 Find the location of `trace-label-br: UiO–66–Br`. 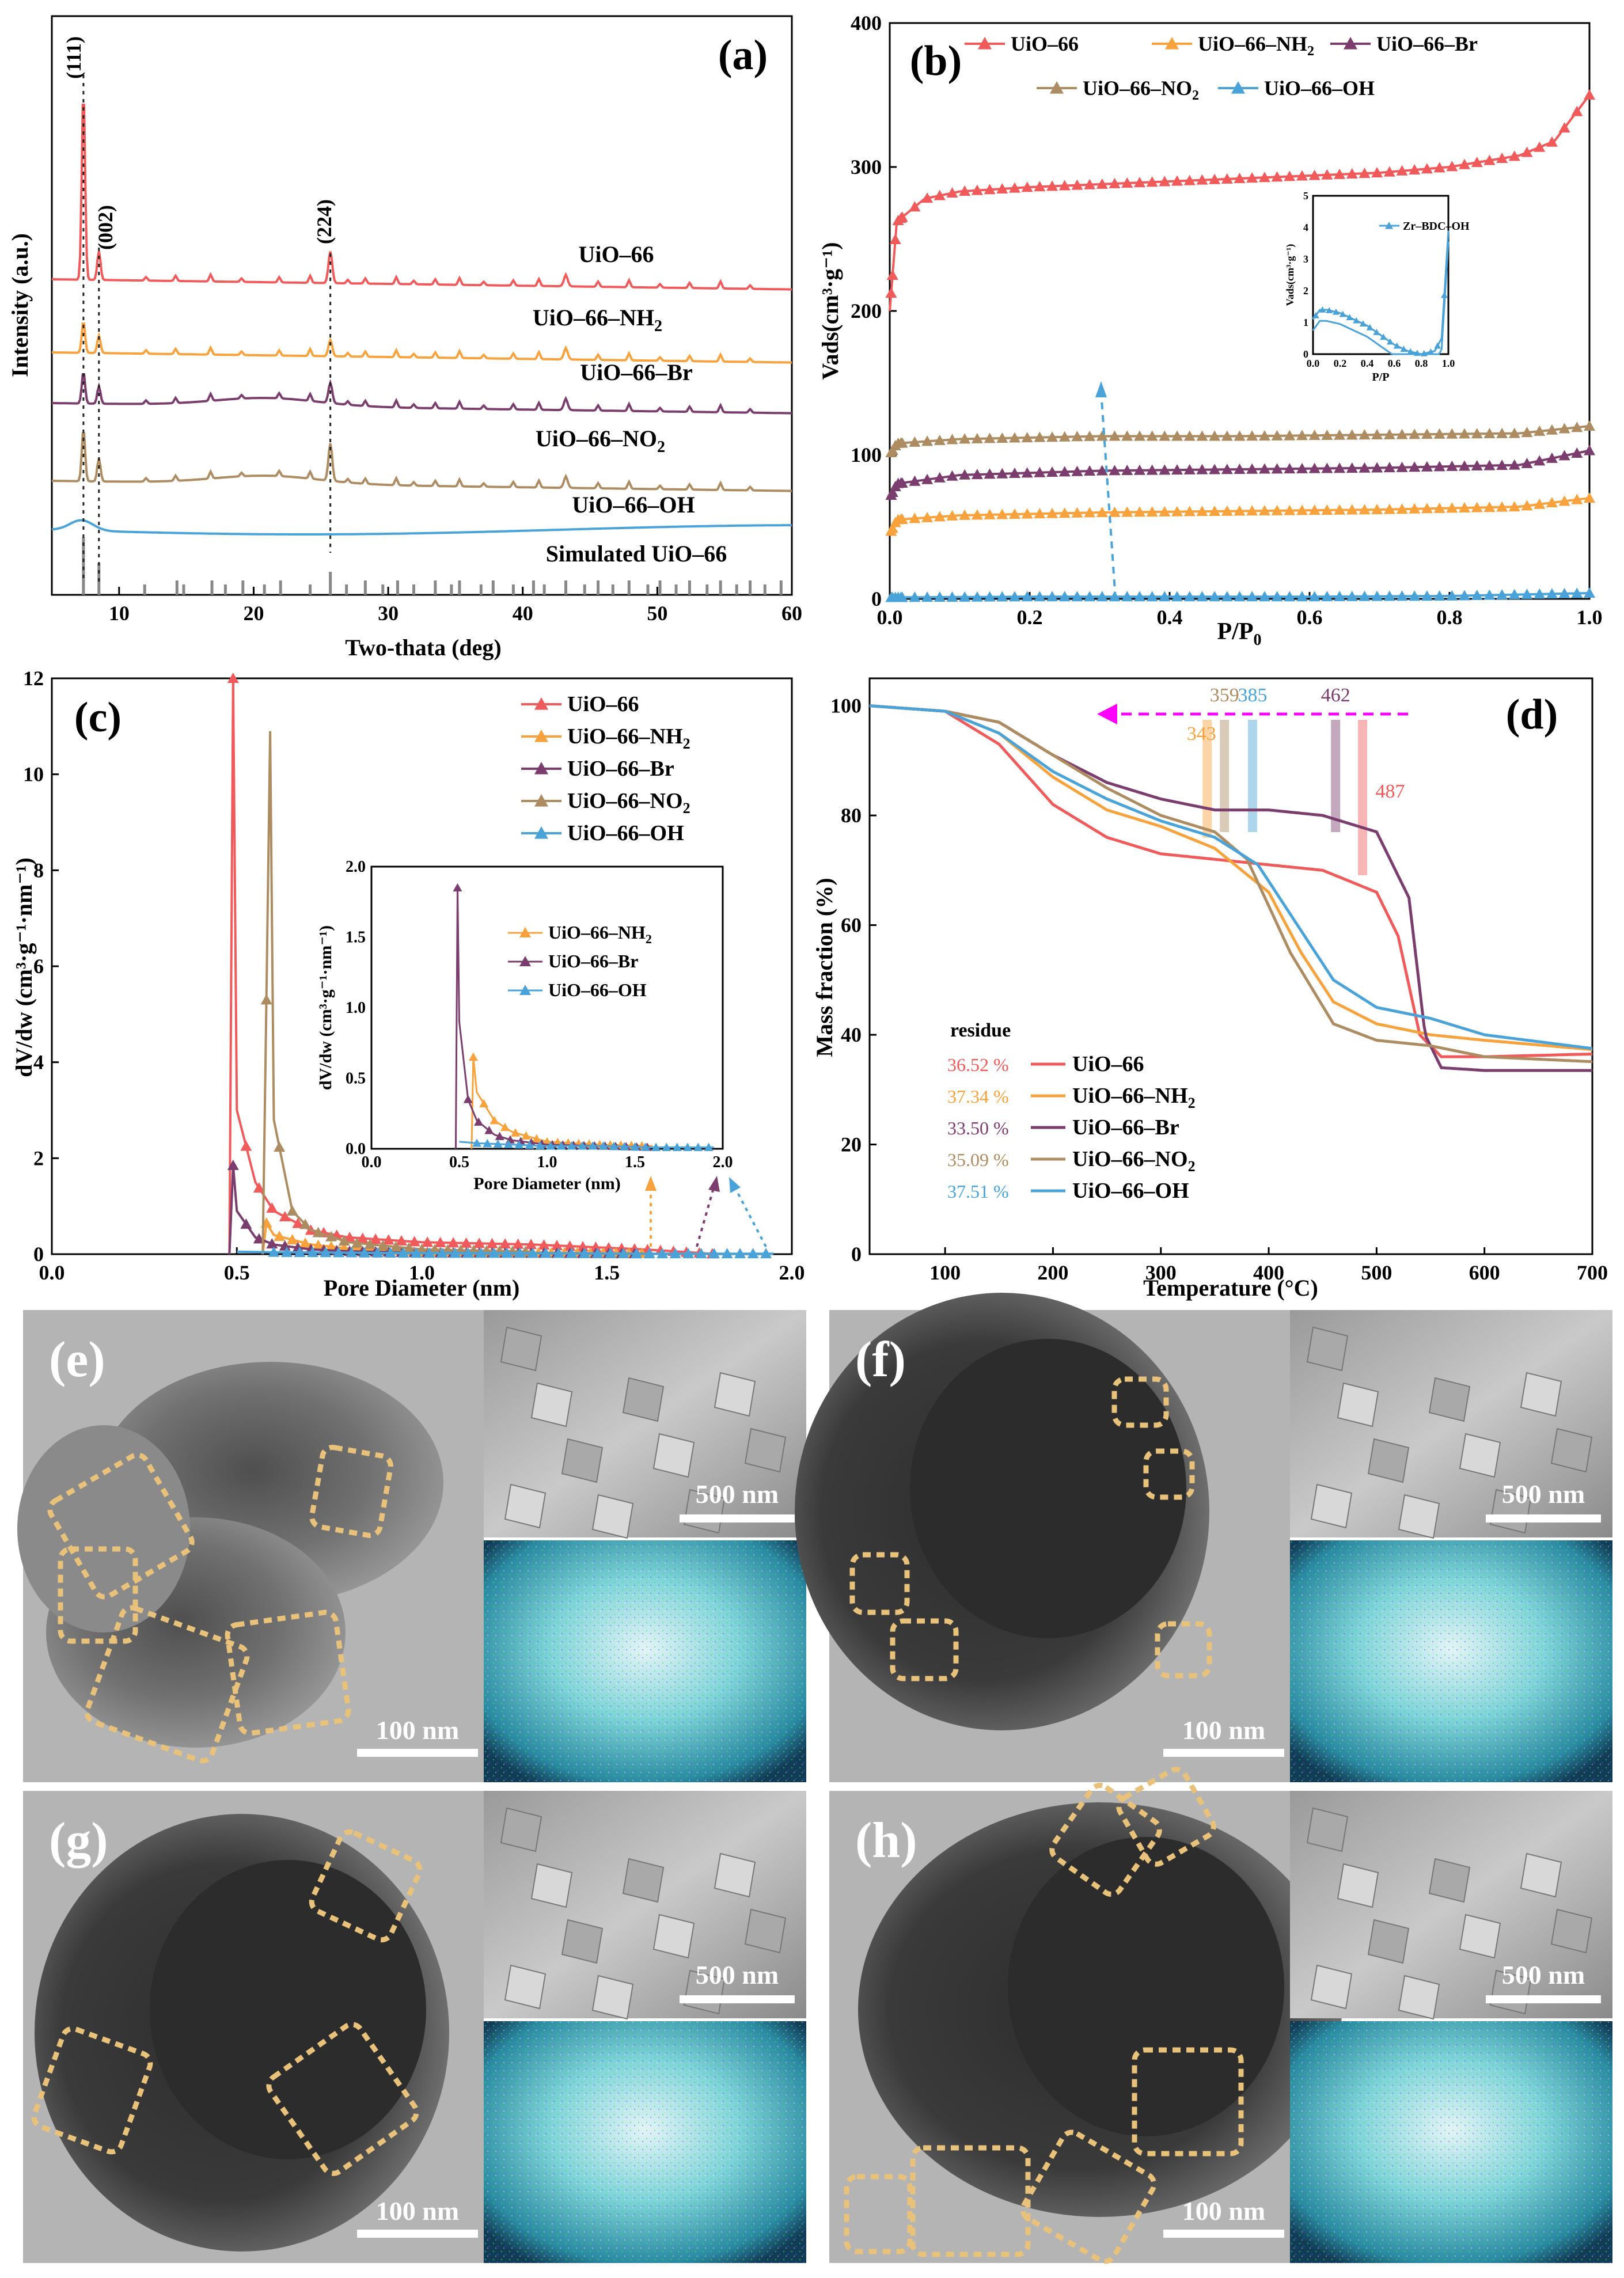

trace-label-br: UiO–66–Br is located at coordinates (636, 372).